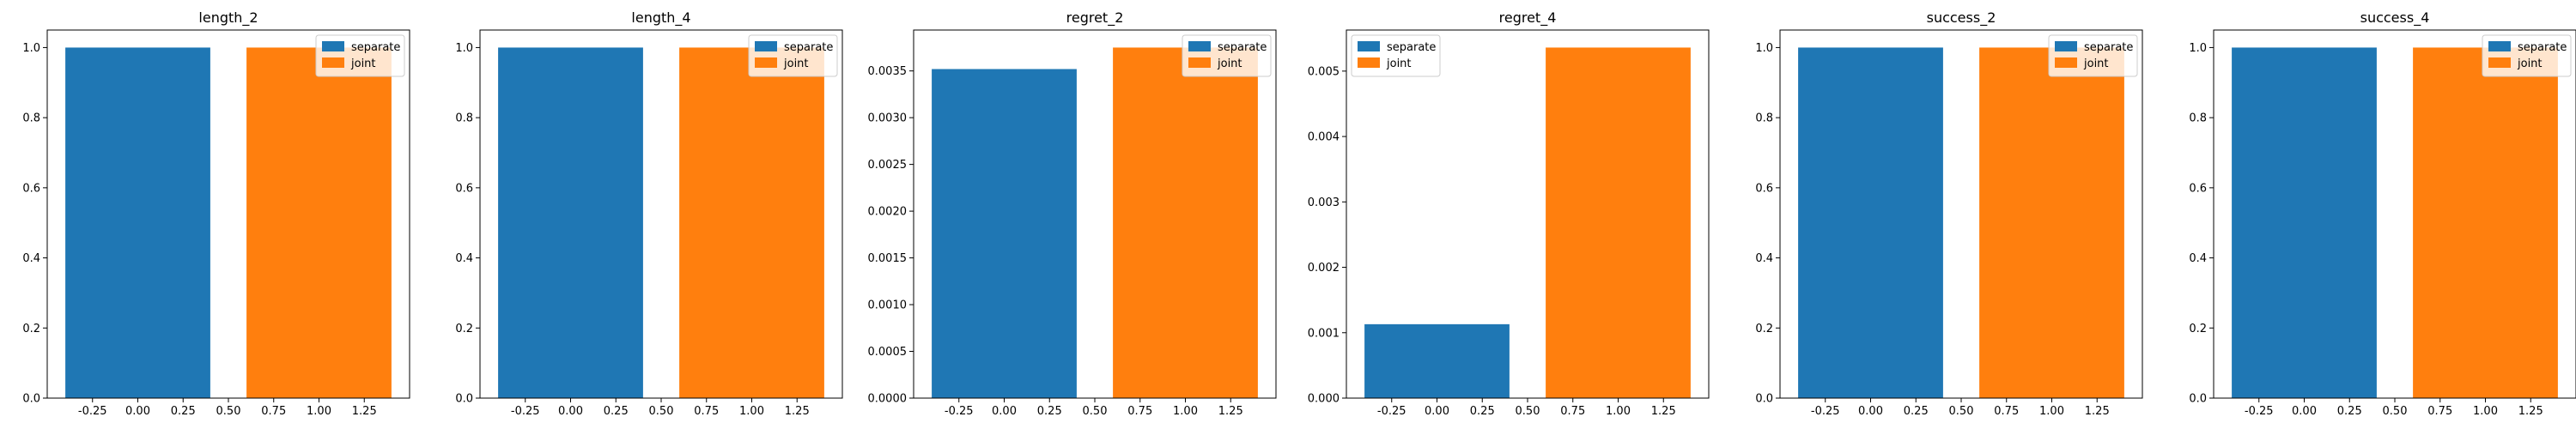 The height and width of the screenshot is (429, 2576). I want to click on y-tick-label: 0.0000, so click(888, 399).